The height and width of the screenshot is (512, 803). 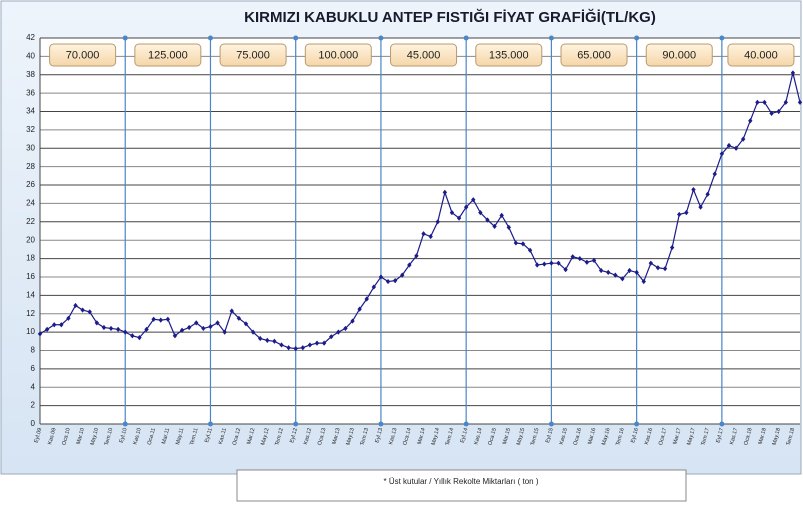 What do you see at coordinates (791, 436) in the screenshot?
I see `x-tick-label: Tem.18` at bounding box center [791, 436].